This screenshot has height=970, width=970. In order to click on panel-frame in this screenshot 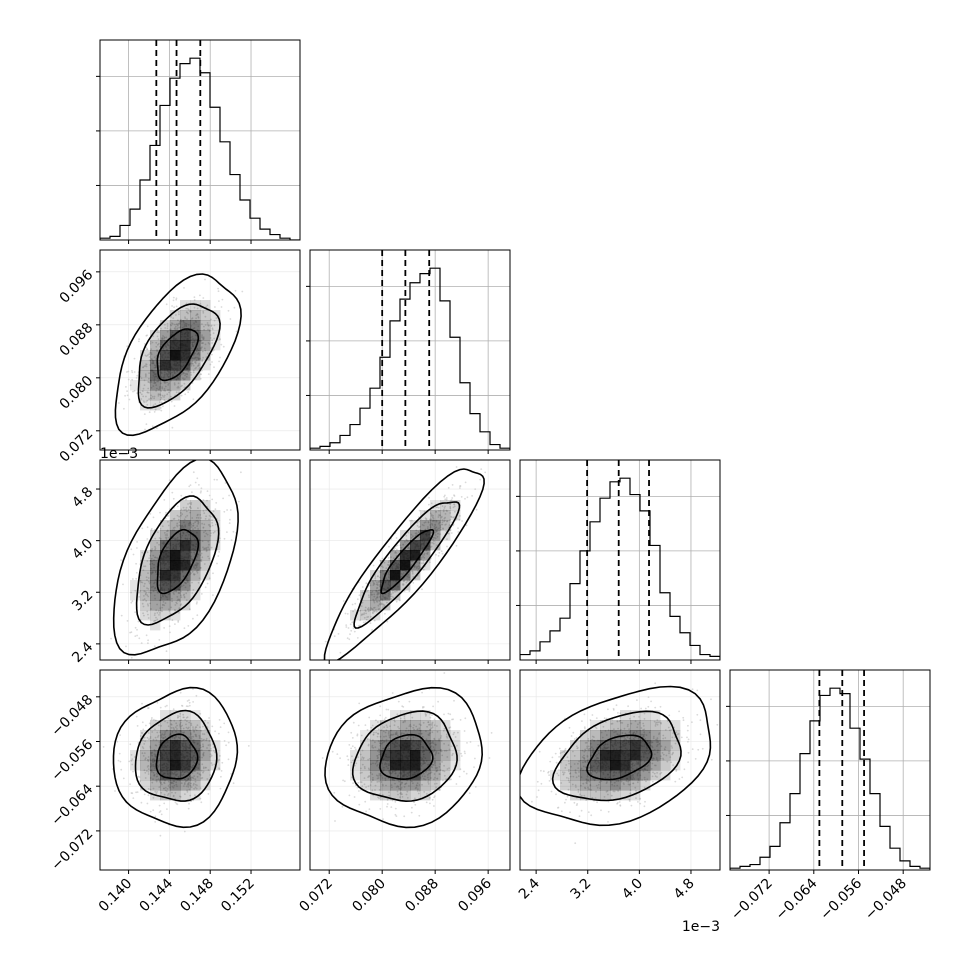, I will do `click(410, 350)`.